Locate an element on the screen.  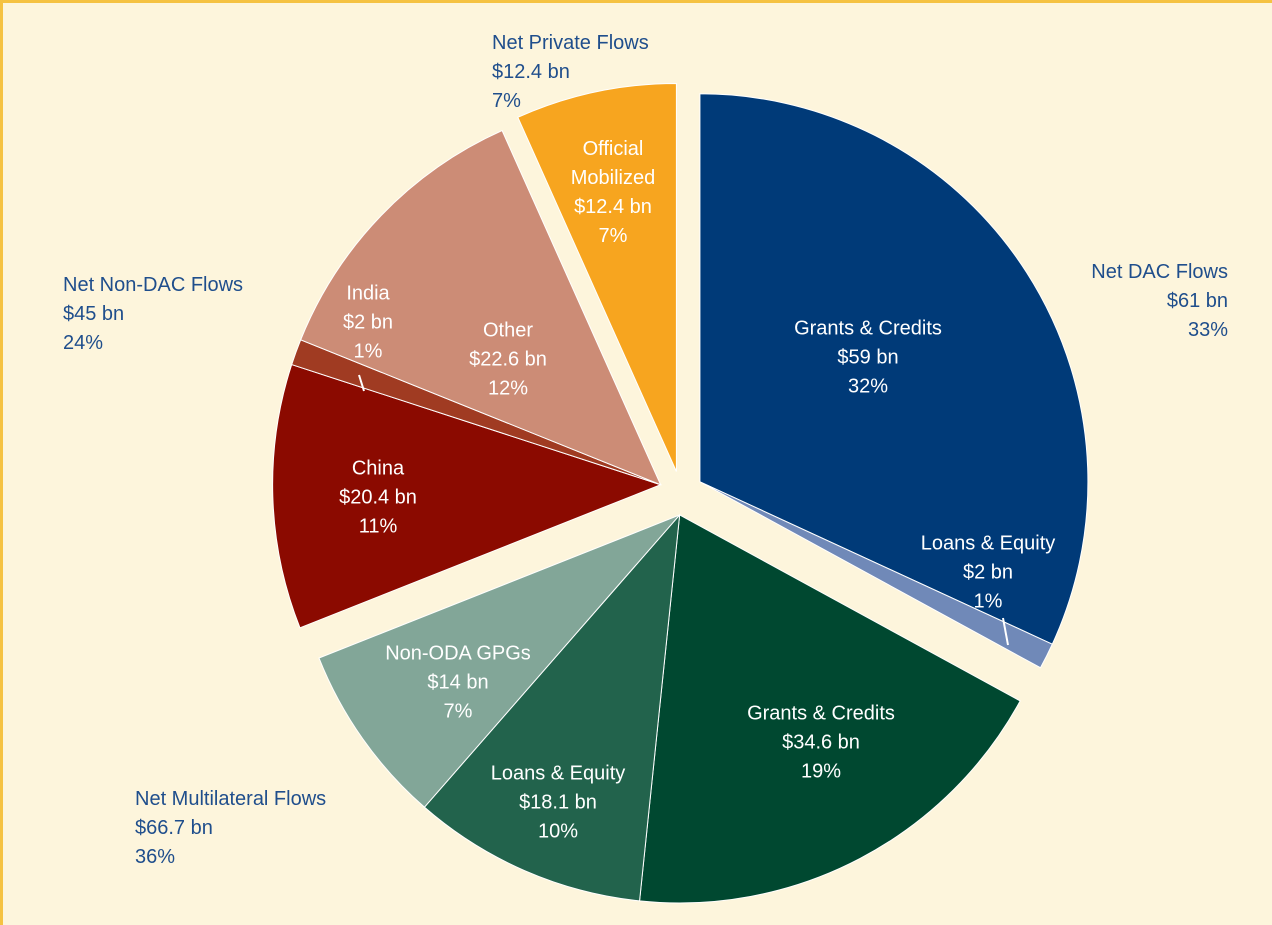
slice-label: Other $22.6 bn 12% is located at coordinates (508, 360).